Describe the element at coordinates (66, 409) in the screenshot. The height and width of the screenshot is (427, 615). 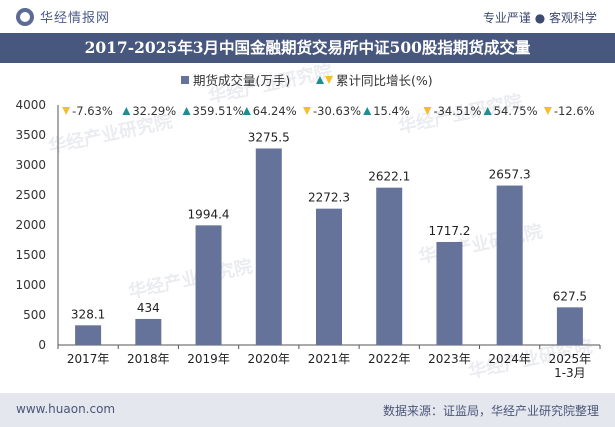
I see `footer-url: www.huaon.com` at that location.